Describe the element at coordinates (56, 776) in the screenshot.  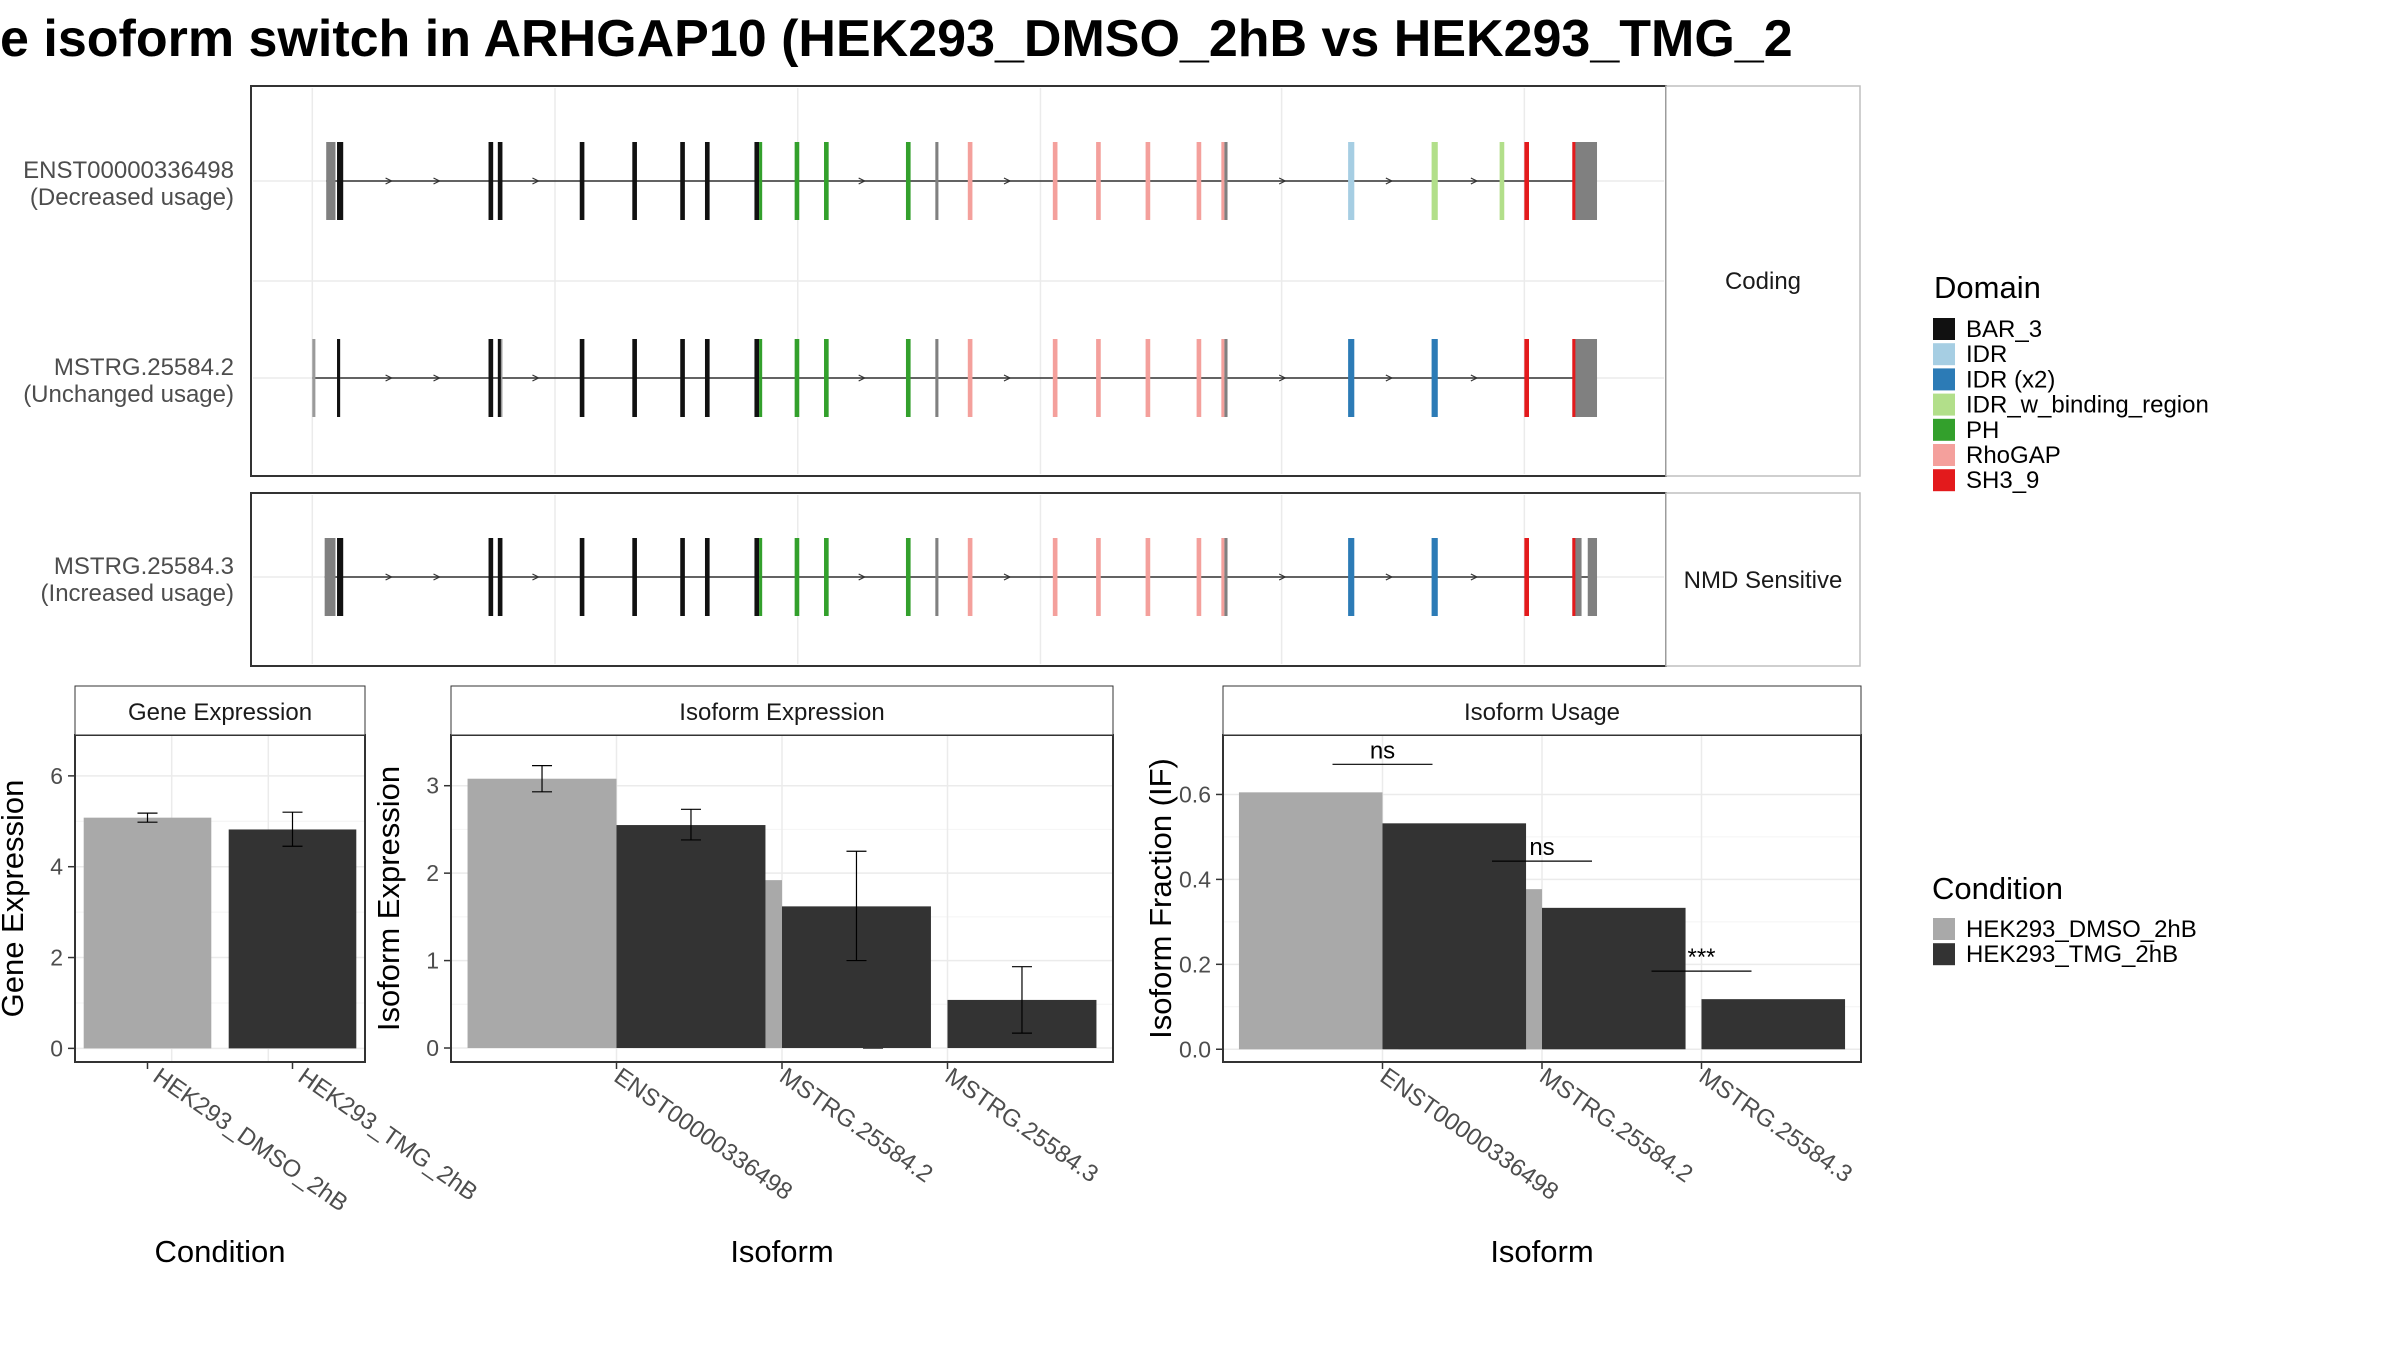
I see `y-tick-label: 6` at that location.